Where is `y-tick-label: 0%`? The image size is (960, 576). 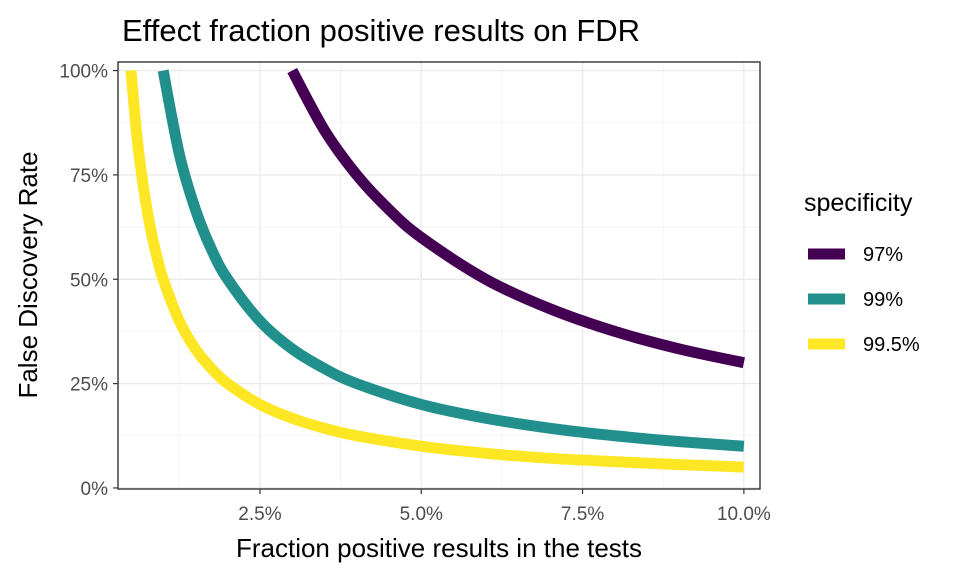 y-tick-label: 0% is located at coordinates (95, 489).